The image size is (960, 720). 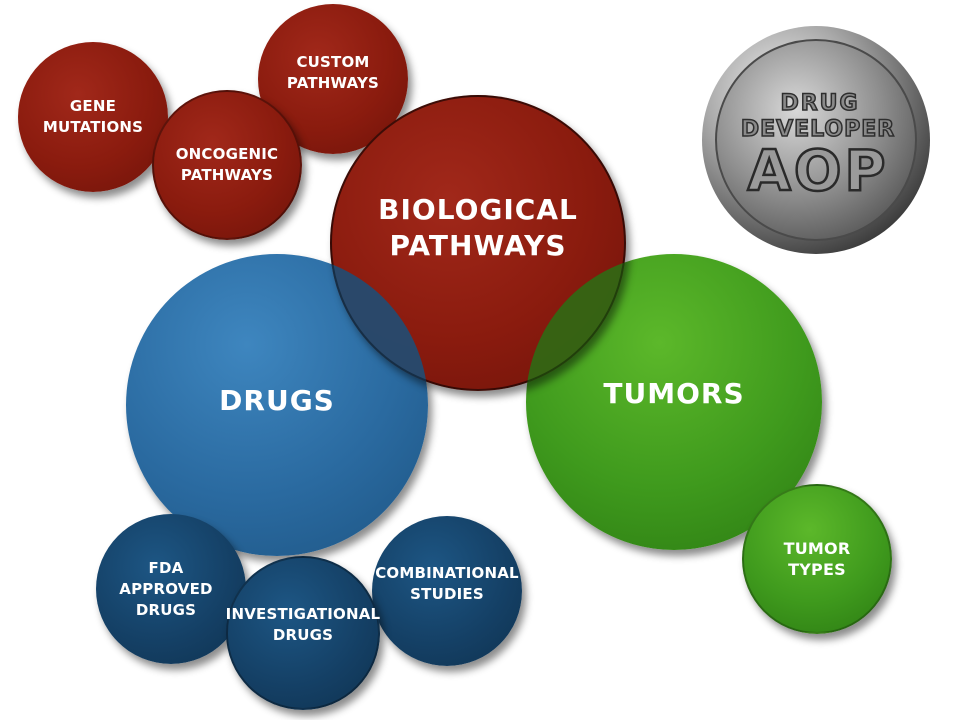 What do you see at coordinates (818, 129) in the screenshot?
I see `logo-text-developer: DEVELOPER` at bounding box center [818, 129].